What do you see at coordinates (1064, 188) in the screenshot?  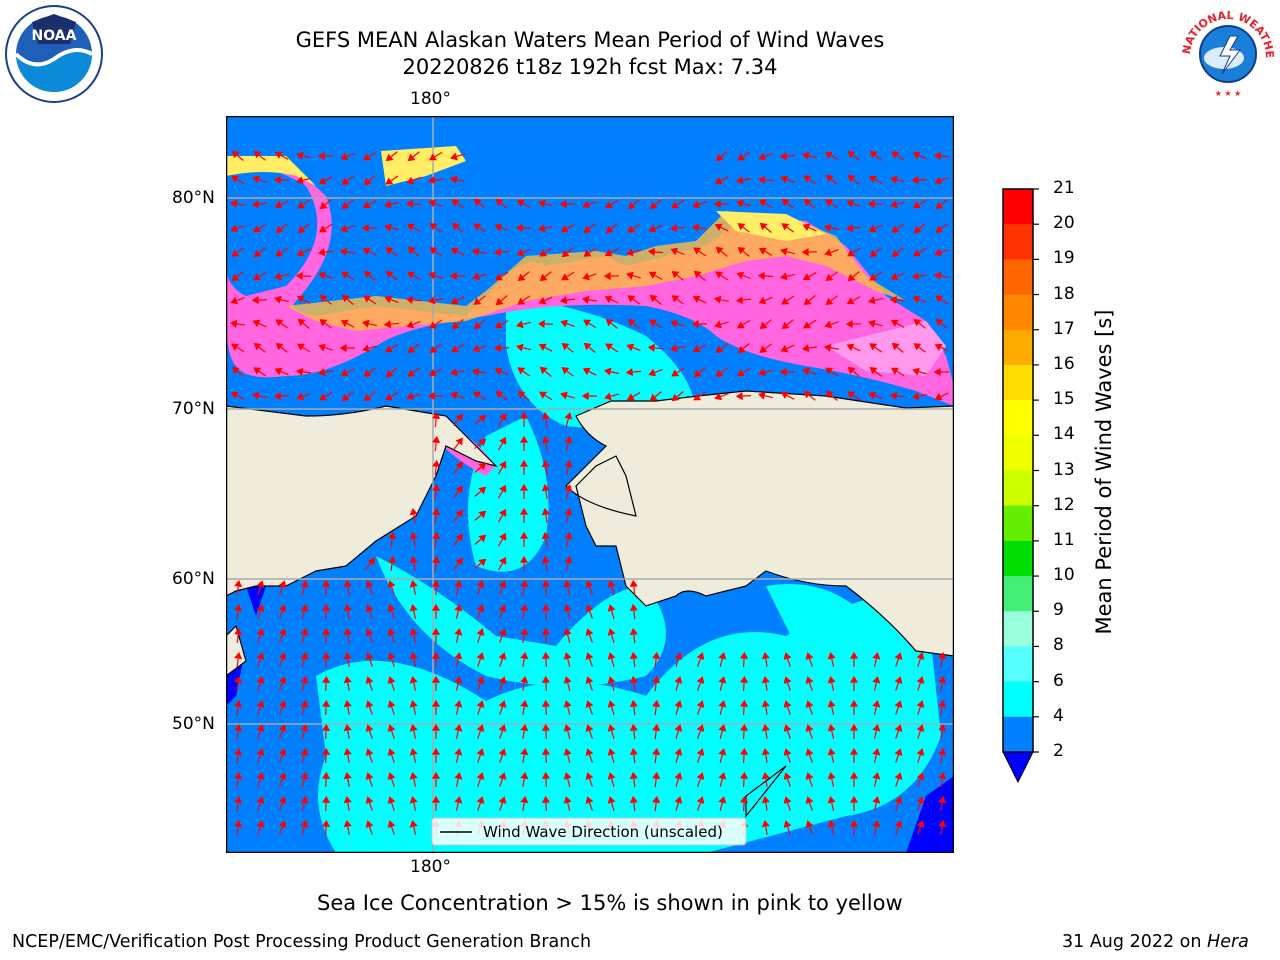 I see `colorbar-tick-label: 21` at bounding box center [1064, 188].